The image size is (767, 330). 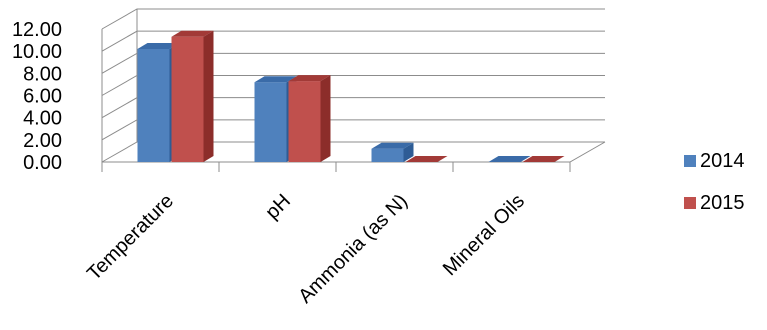 What do you see at coordinates (42, 163) in the screenshot?
I see `y-tick-label: 0.00` at bounding box center [42, 163].